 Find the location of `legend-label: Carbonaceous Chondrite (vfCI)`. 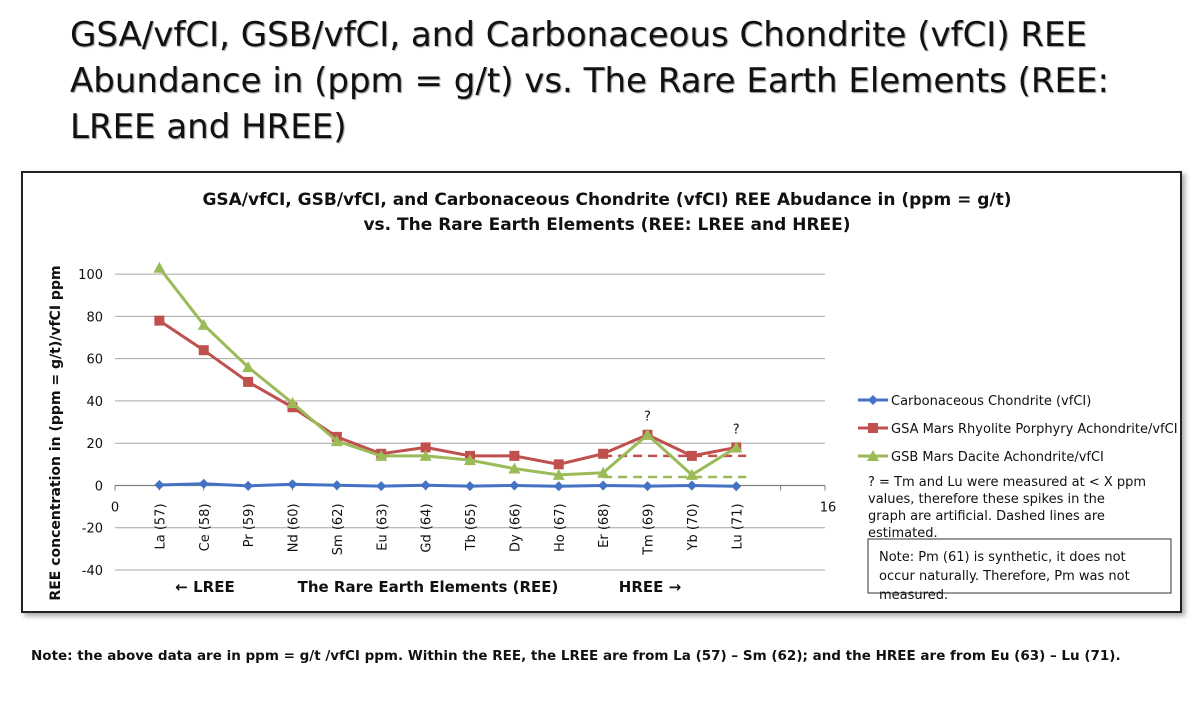

legend-label: Carbonaceous Chondrite (vfCI) is located at coordinates (991, 401).